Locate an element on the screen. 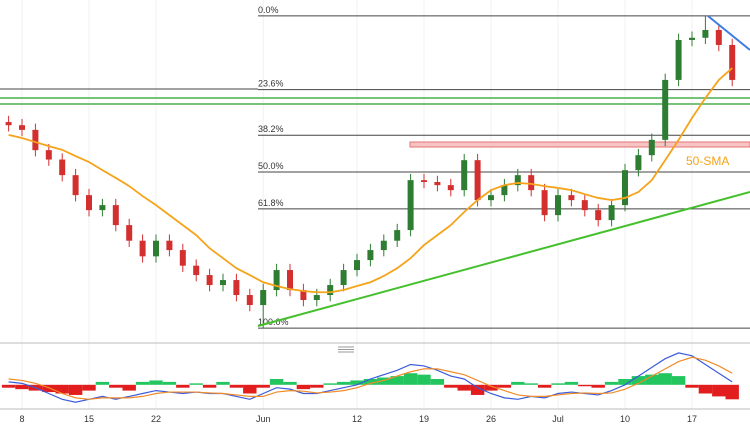  fib-label: 23.6% is located at coordinates (271, 84).